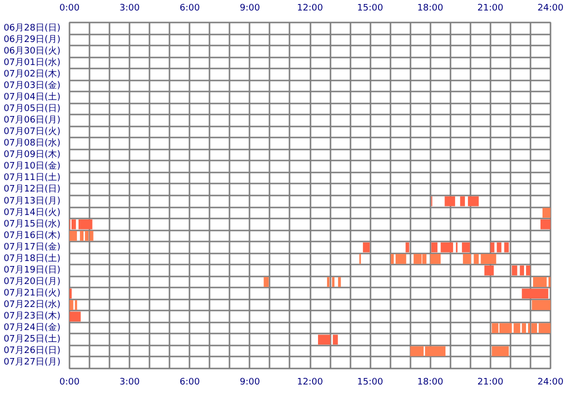 The width and height of the screenshot is (570, 400). What do you see at coordinates (32, 212) in the screenshot?
I see `y-tick-label: 07月14日(火)` at bounding box center [32, 212].